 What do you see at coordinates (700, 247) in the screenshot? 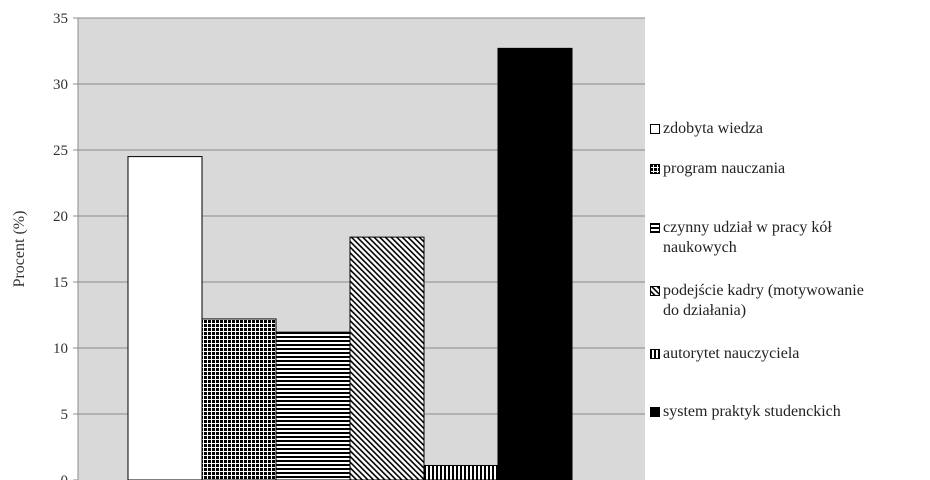
I see `legend-label-line2: naukowych` at bounding box center [700, 247].